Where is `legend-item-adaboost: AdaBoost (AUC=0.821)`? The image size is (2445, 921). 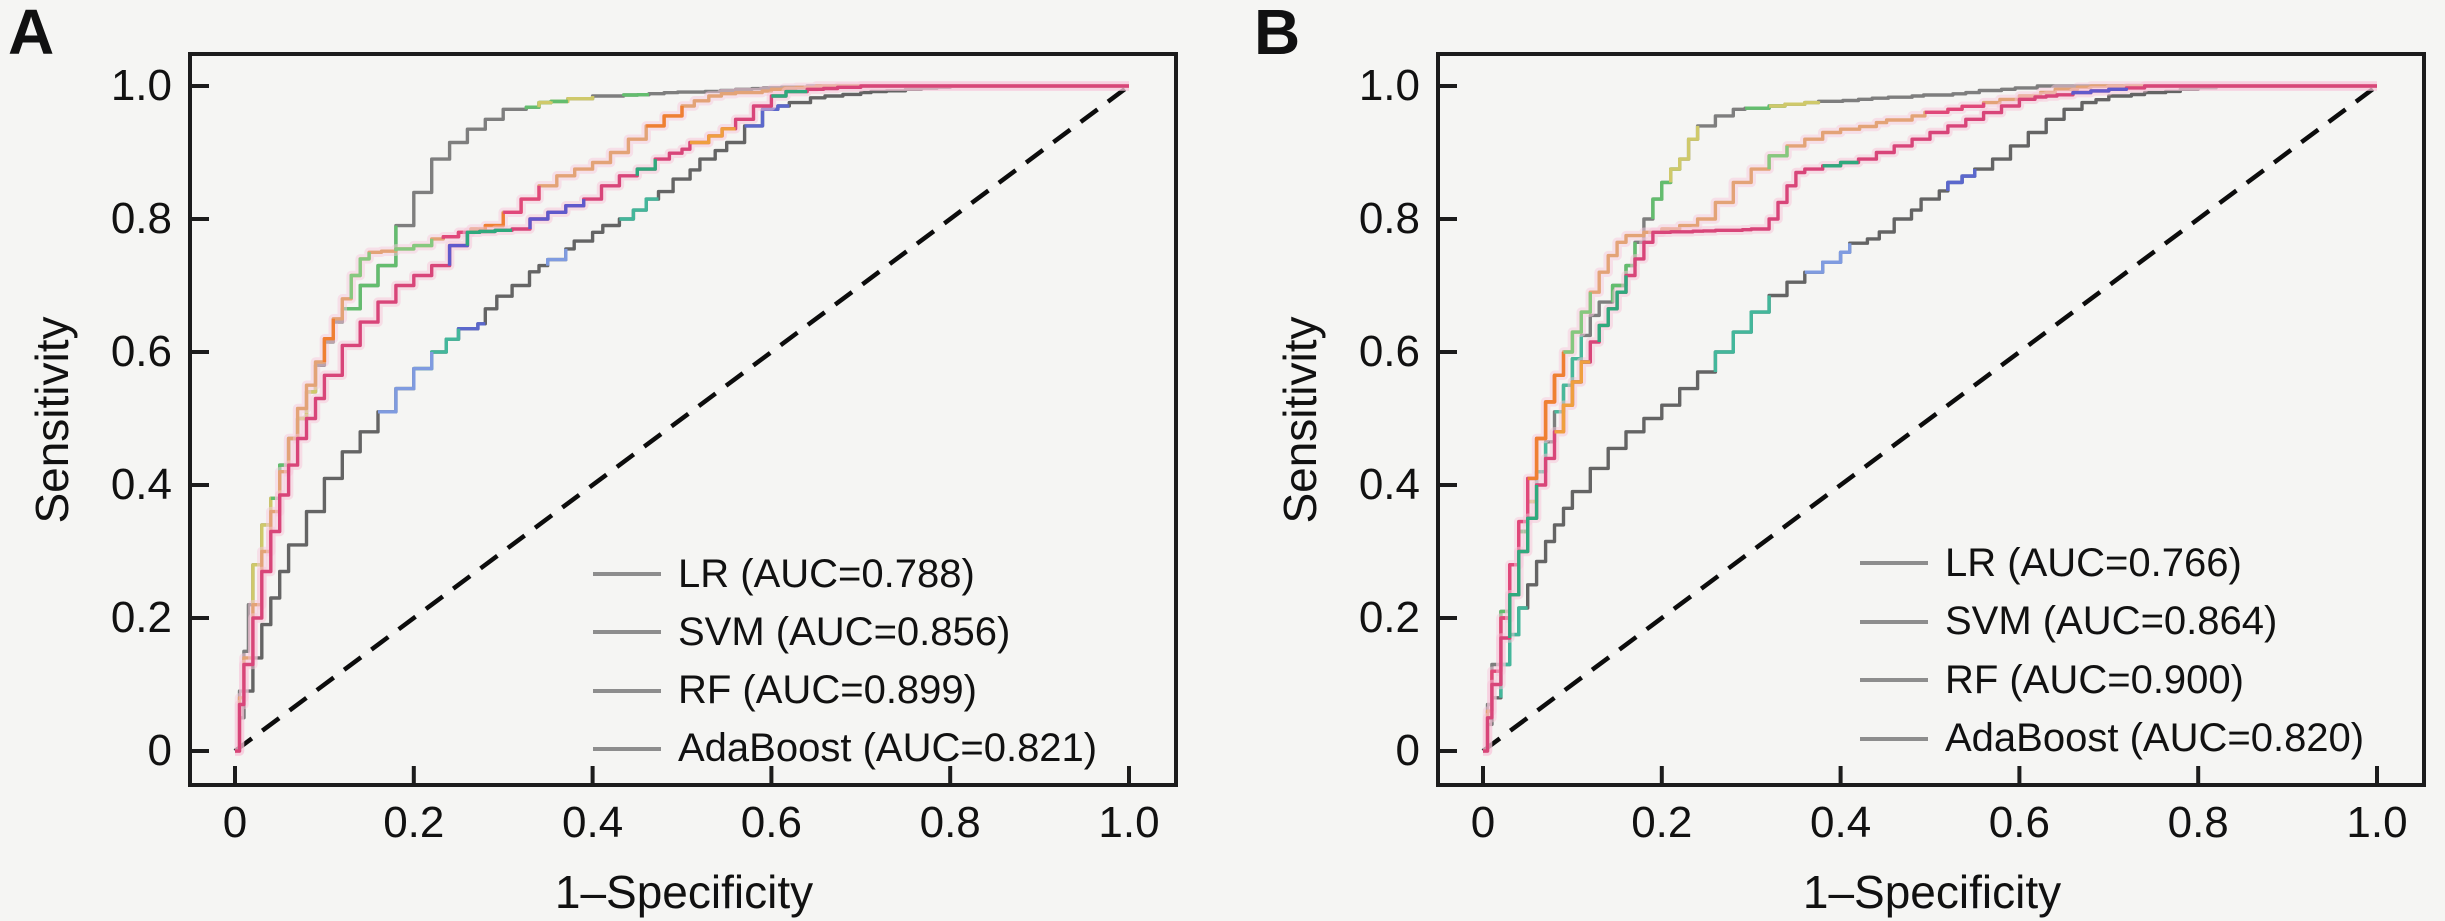
legend-item-adaboost: AdaBoost (AUC=0.821) is located at coordinates (845, 749).